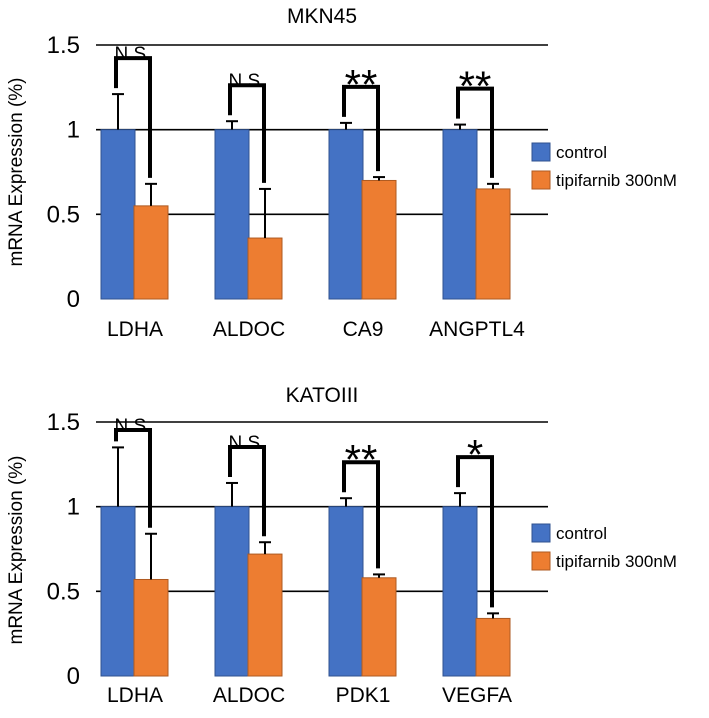 This screenshot has height=718, width=709. I want to click on category-label: ANGPTL4, so click(477, 329).